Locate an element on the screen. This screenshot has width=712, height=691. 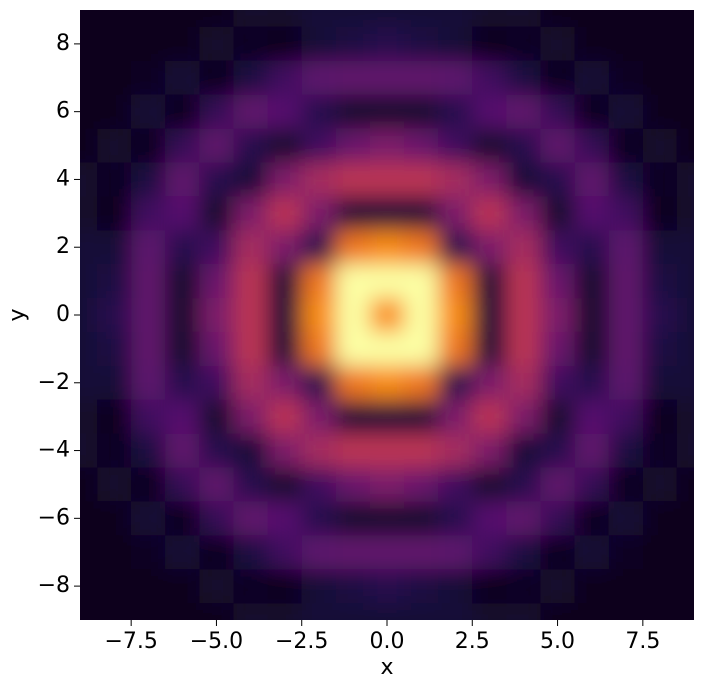
y-tick-label: 0 is located at coordinates (63, 314).